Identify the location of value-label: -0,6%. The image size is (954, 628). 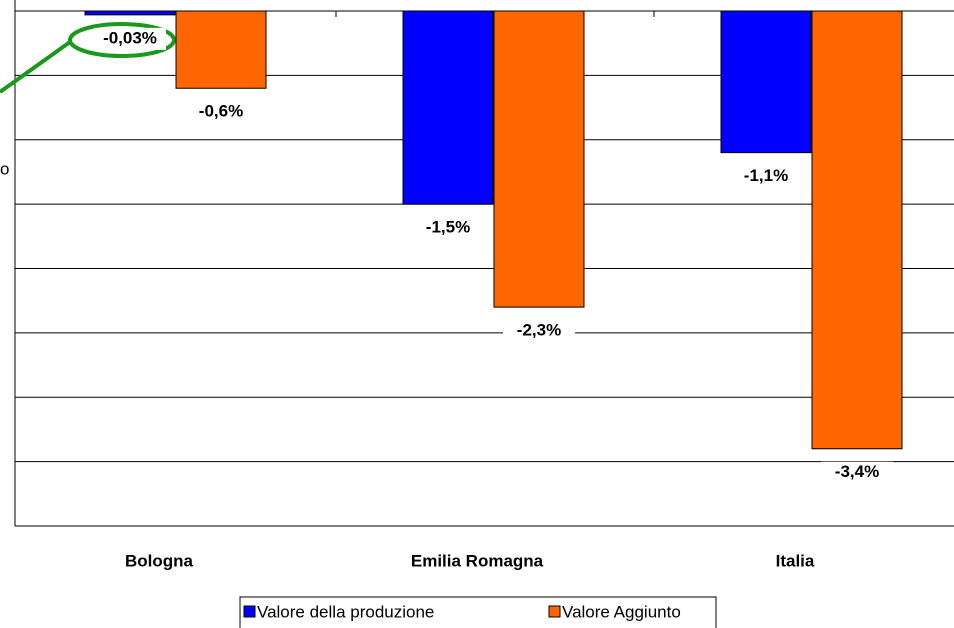
(221, 111).